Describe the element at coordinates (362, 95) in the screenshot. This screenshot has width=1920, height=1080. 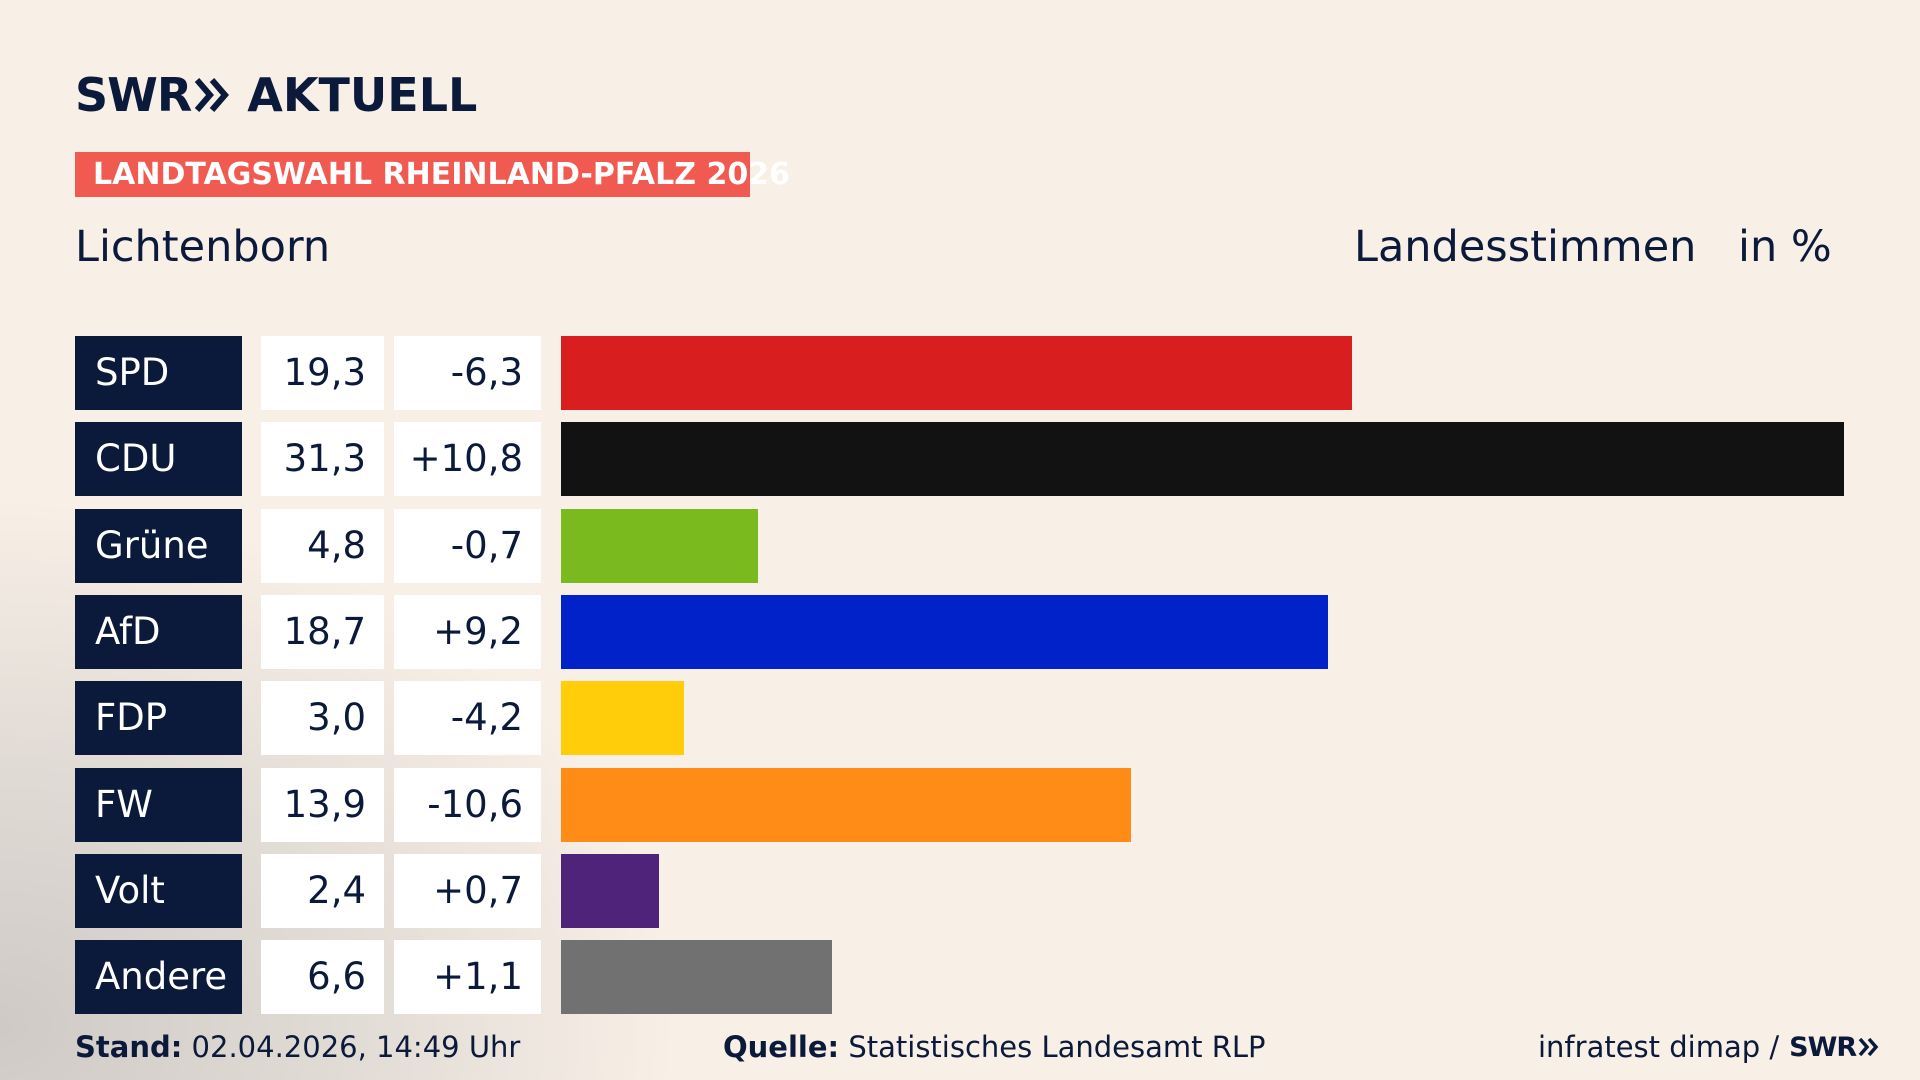
I see `logo-aktuell-text: AKTUELL` at that location.